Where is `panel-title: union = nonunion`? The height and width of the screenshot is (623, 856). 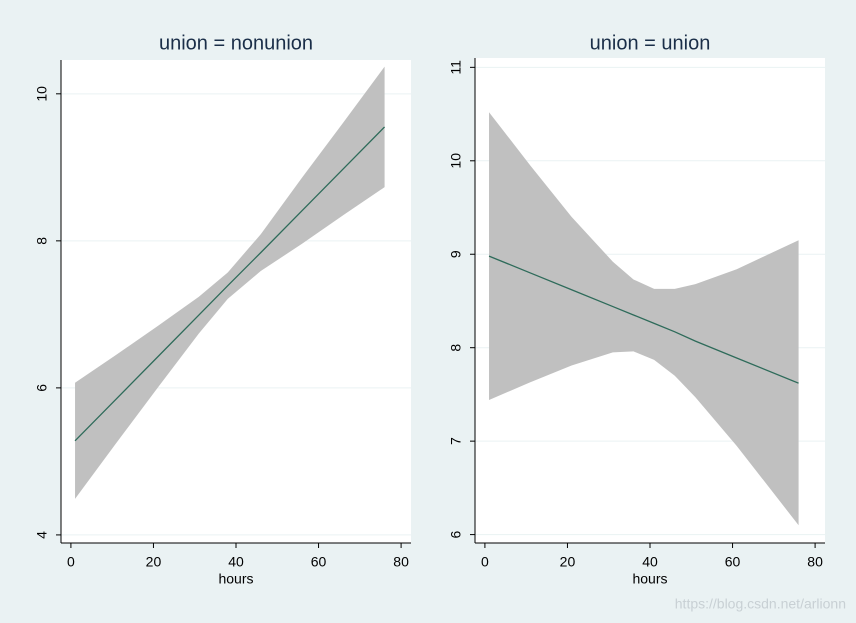 panel-title: union = nonunion is located at coordinates (236, 43).